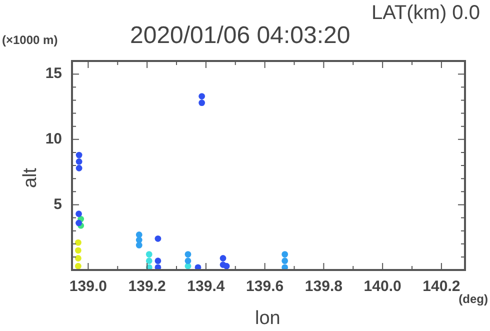 This screenshot has height=331, width=490. What do you see at coordinates (267, 319) in the screenshot?
I see `x-axis-title: lon` at bounding box center [267, 319].